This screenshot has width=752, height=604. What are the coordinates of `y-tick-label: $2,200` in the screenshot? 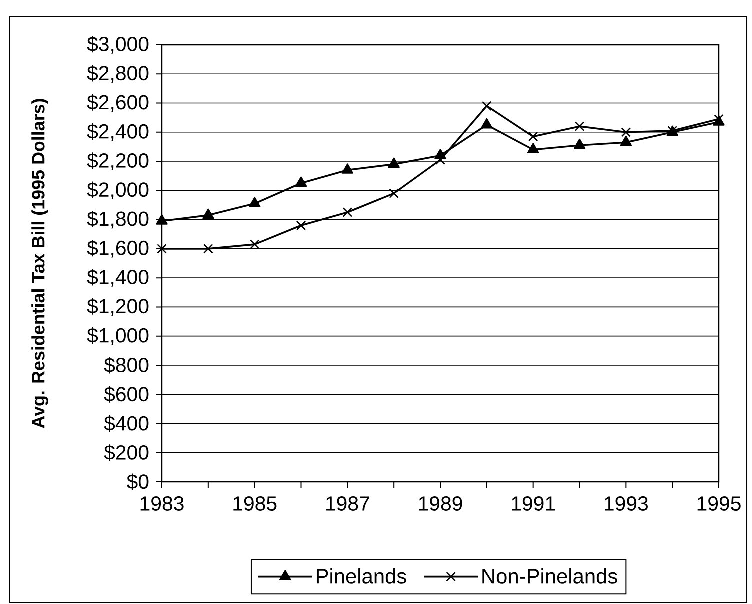 It's located at (118, 161).